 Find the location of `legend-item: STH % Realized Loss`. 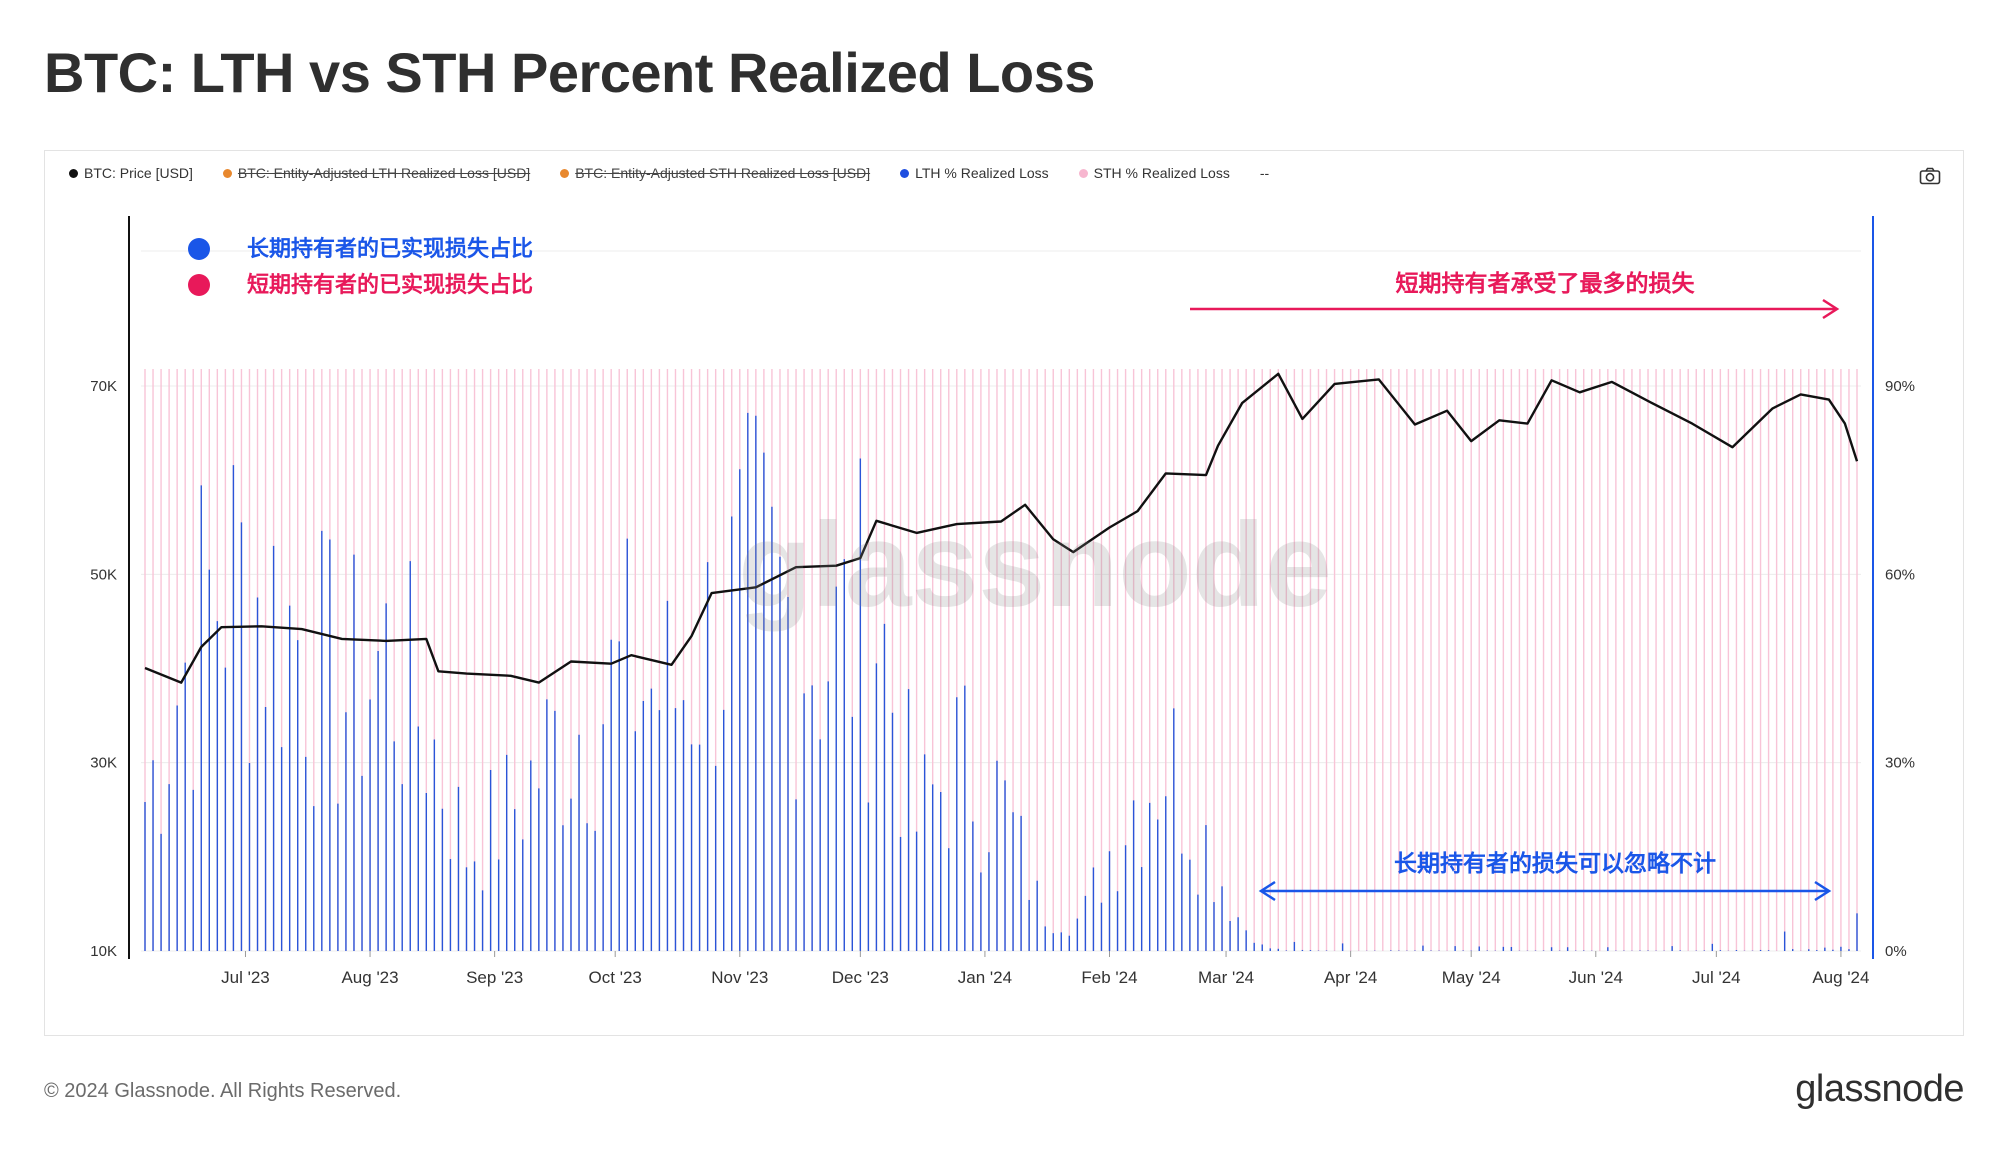

legend-item: STH % Realized Loss is located at coordinates (1154, 173).